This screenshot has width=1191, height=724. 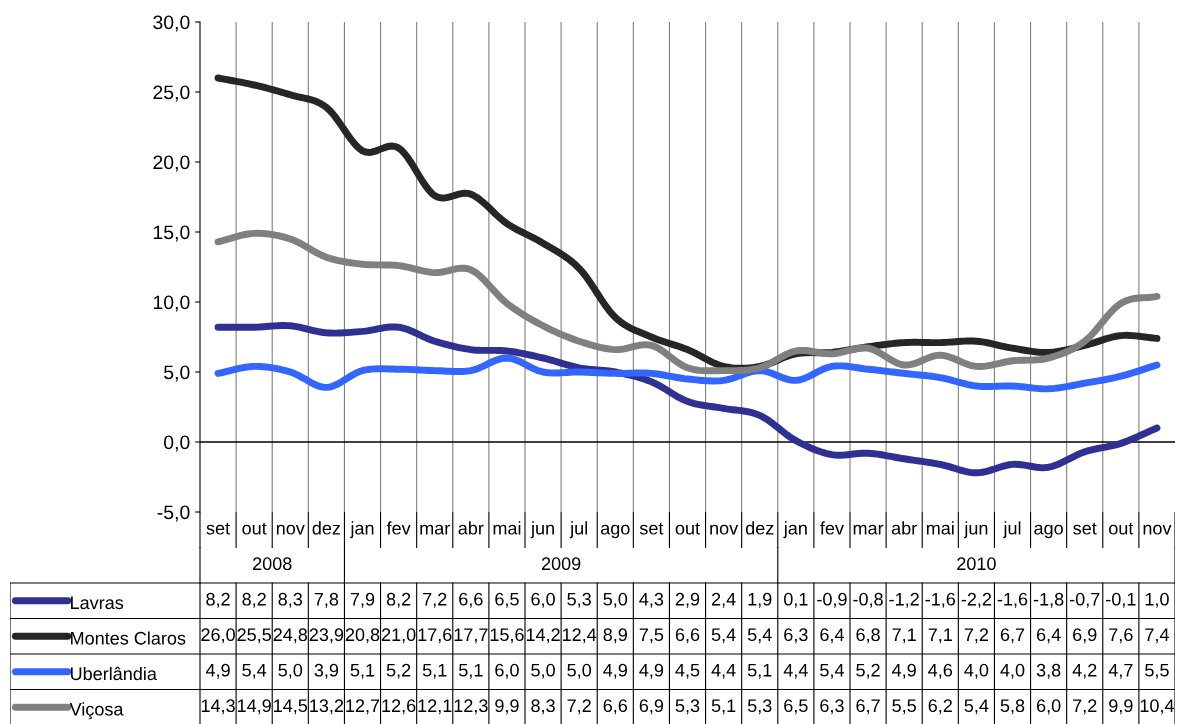 I want to click on data-label: 14,9, so click(x=254, y=707).